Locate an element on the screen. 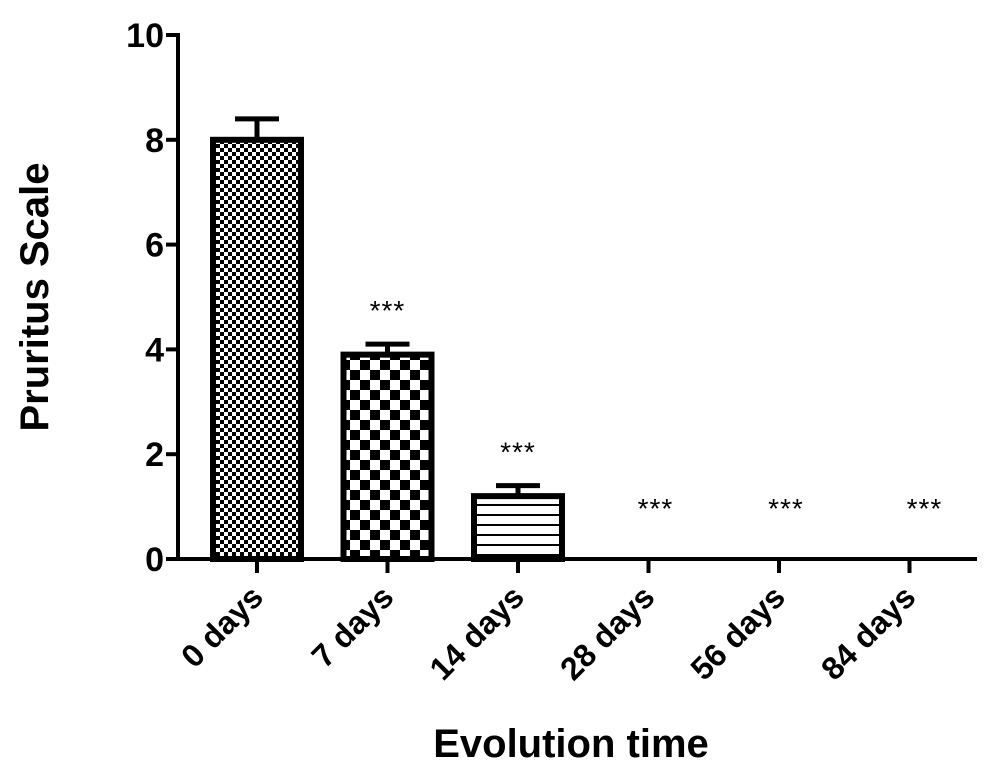  y-axis-title-group: Pruritus Scale is located at coordinates (35, 296).